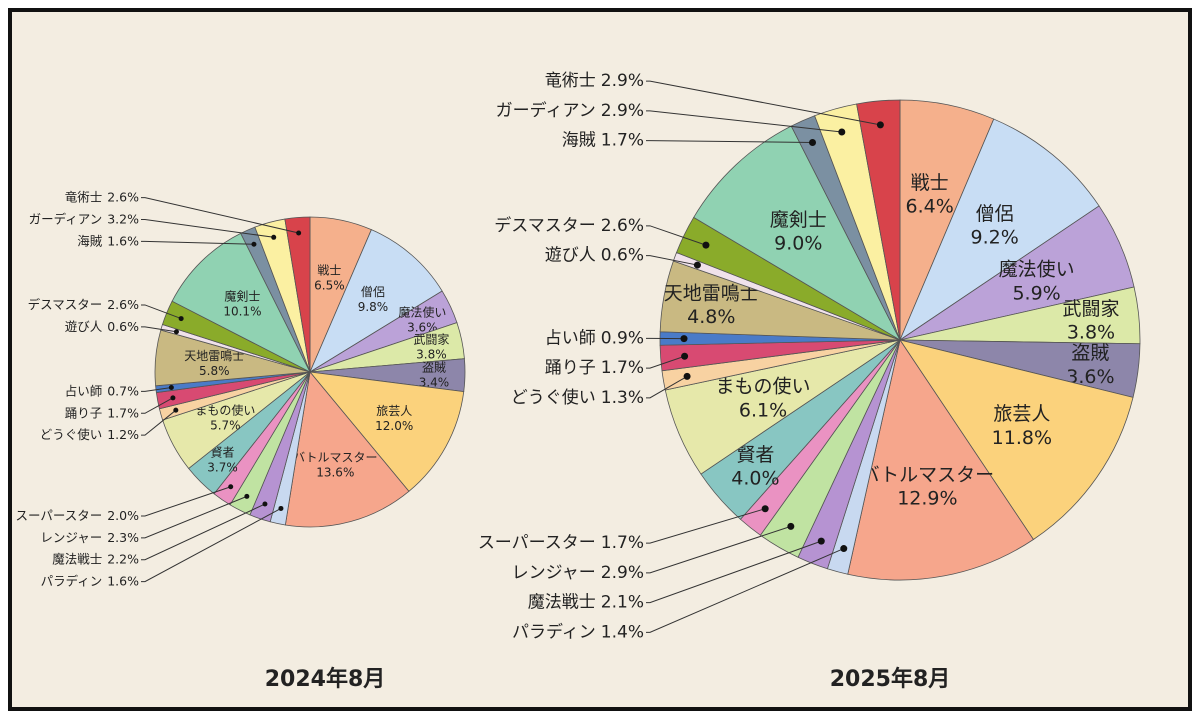 Image resolution: width=1200 pixels, height=723 pixels. Describe the element at coordinates (554, 573) in the screenshot. I see `category-label: レンジャー` at that location.